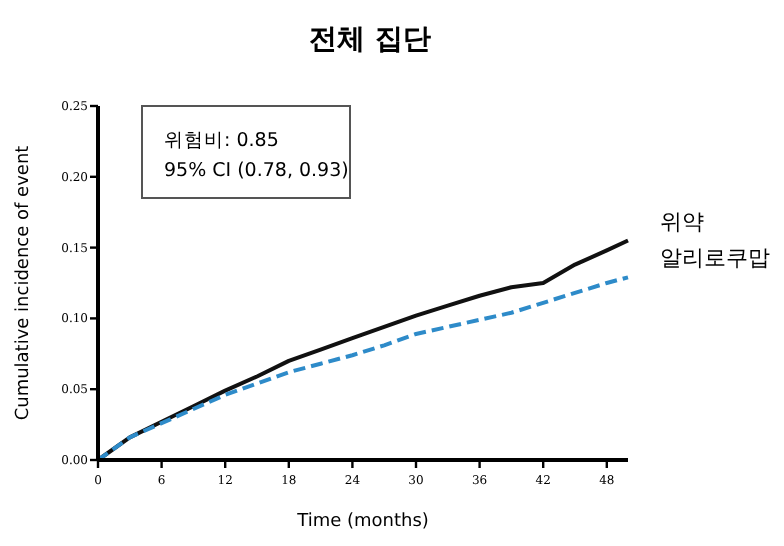  Describe the element at coordinates (682, 221) in the screenshot. I see `series-label: 위약` at that location.